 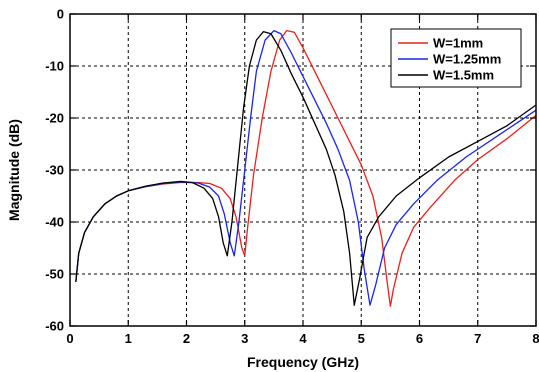 I want to click on legend-label-w125mm: W=1.25mm, so click(x=467, y=59).